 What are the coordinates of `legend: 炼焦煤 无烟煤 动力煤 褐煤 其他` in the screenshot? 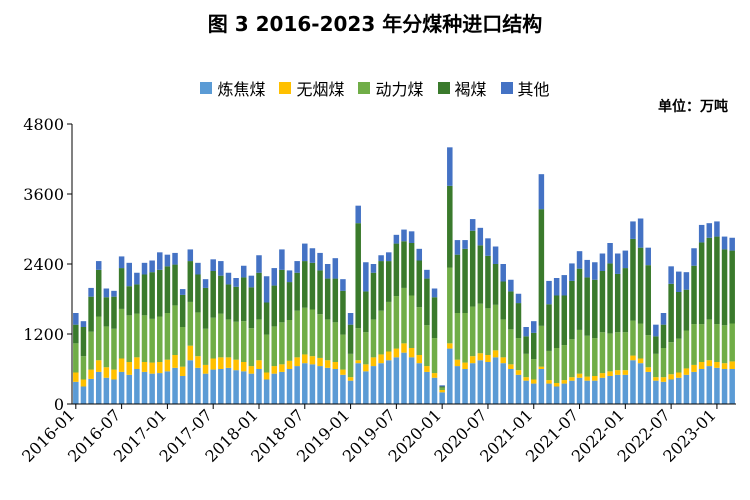 It's located at (375, 88).